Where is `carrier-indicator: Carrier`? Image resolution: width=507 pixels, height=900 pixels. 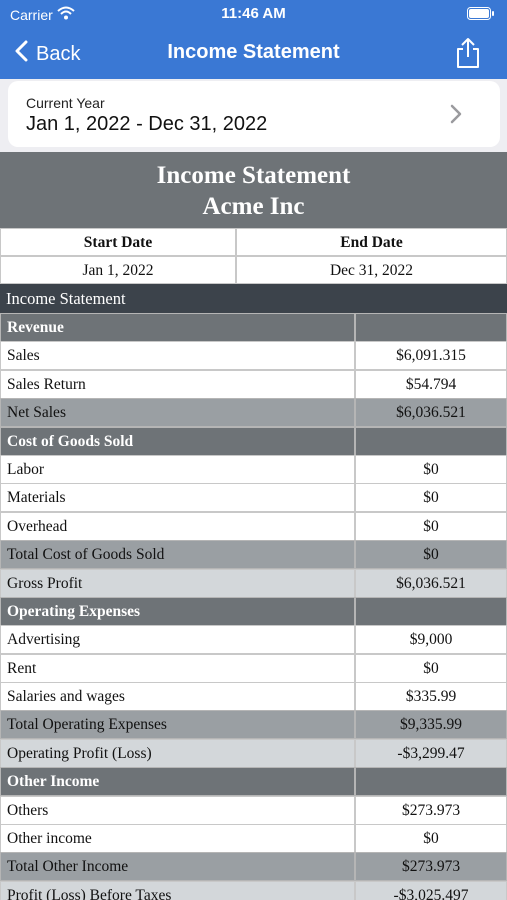 carrier-indicator: Carrier is located at coordinates (42, 14).